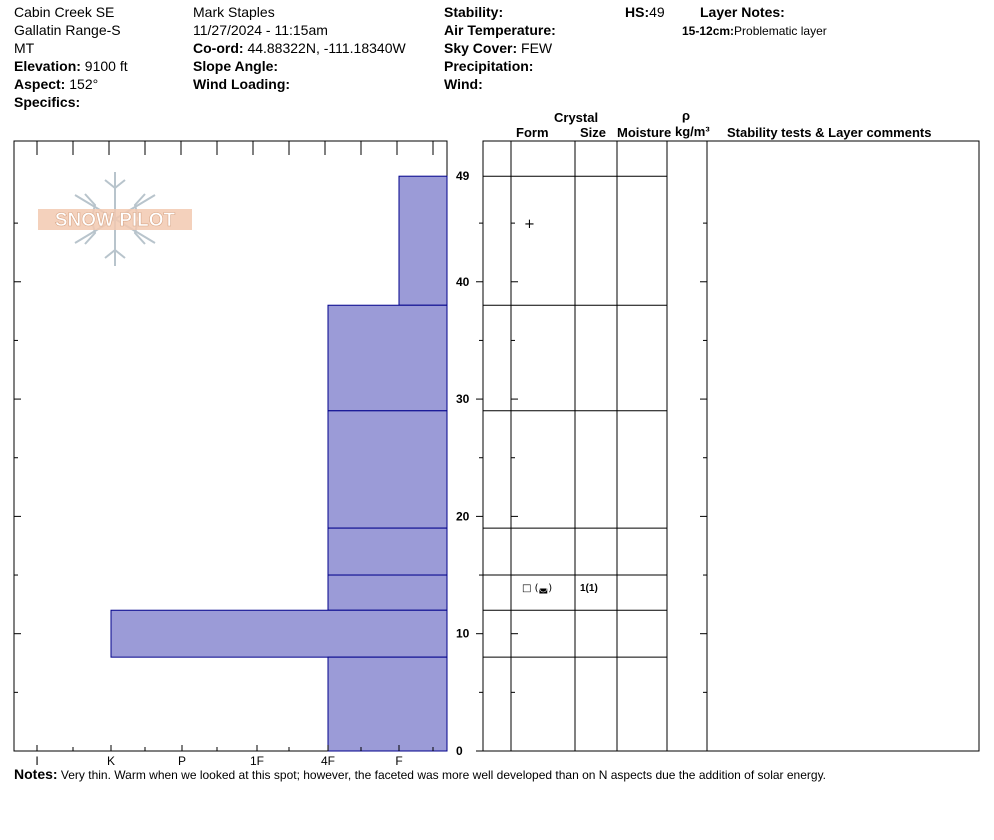 Image resolution: width=994 pixels, height=840 pixels. I want to click on stability-label: Stability:, so click(474, 12).